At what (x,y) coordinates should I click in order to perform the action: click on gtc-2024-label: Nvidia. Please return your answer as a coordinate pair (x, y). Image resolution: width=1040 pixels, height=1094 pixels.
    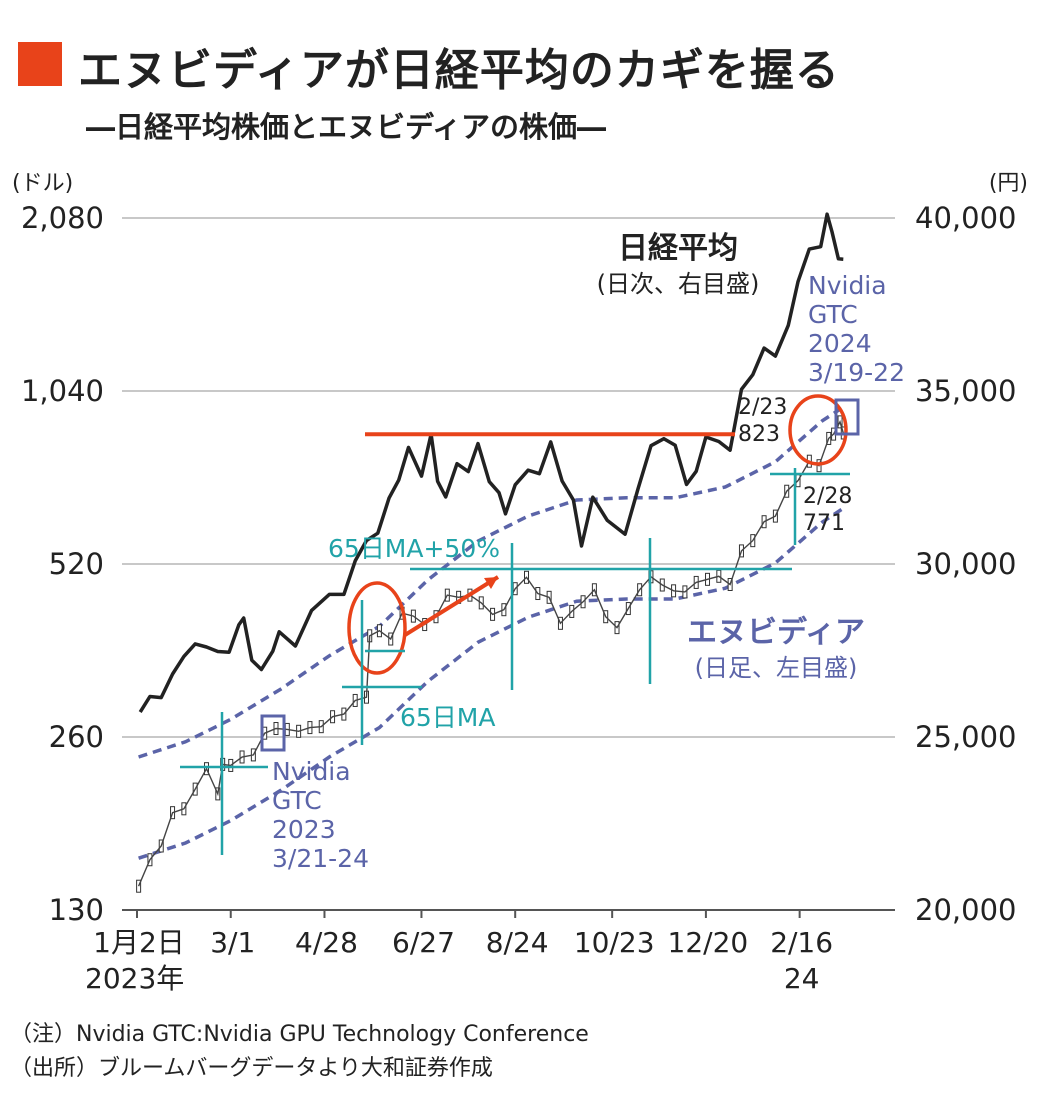
    Looking at the image, I should click on (847, 285).